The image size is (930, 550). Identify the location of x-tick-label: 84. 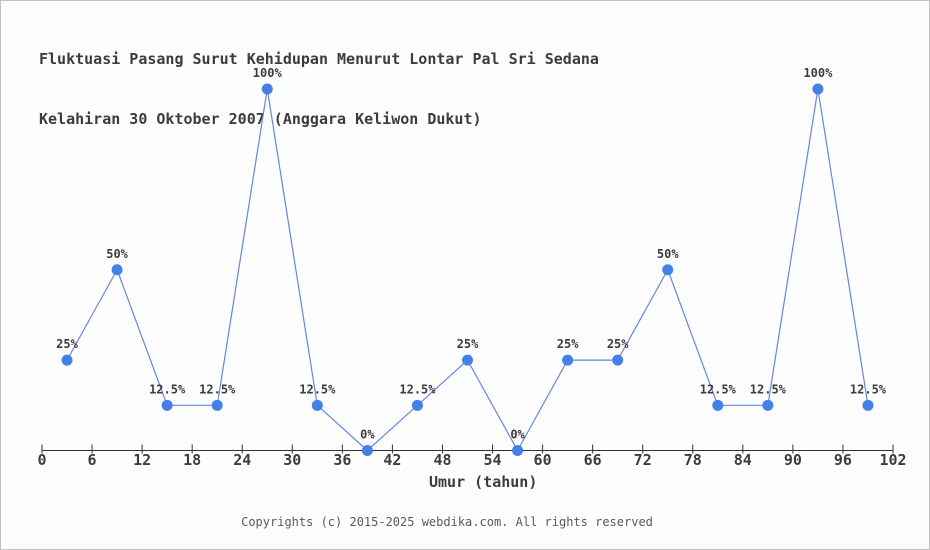
(743, 460).